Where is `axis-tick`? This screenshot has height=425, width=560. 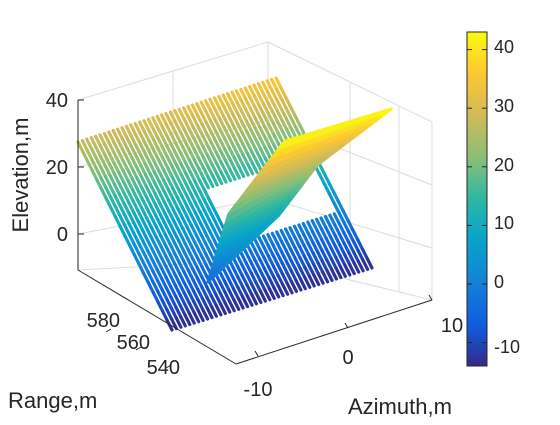 axis-tick is located at coordinates (168, 366).